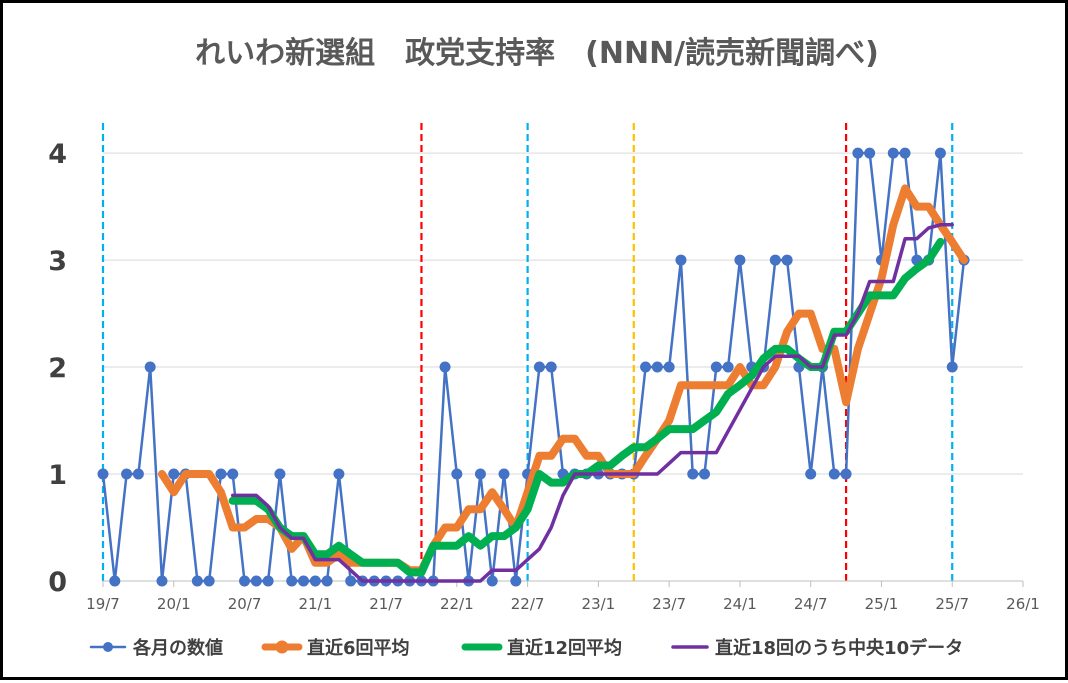 This screenshot has width=1068, height=683. I want to click on x-tick-label: 21/1, so click(315, 604).